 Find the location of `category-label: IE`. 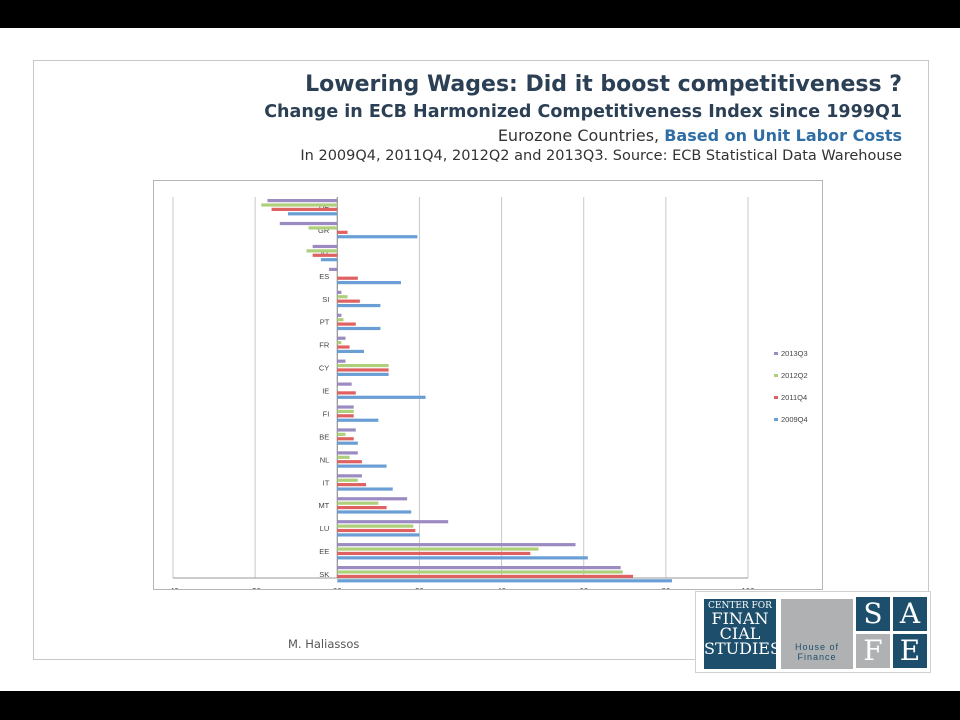

category-label: IE is located at coordinates (325, 391).